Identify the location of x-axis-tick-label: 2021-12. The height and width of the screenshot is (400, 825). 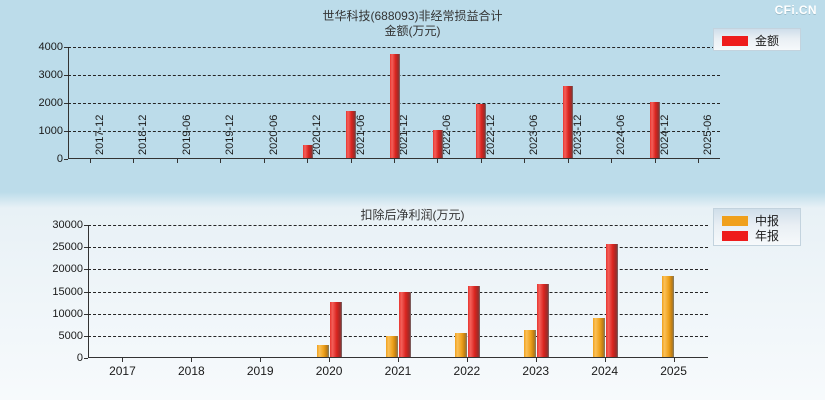
(404, 134).